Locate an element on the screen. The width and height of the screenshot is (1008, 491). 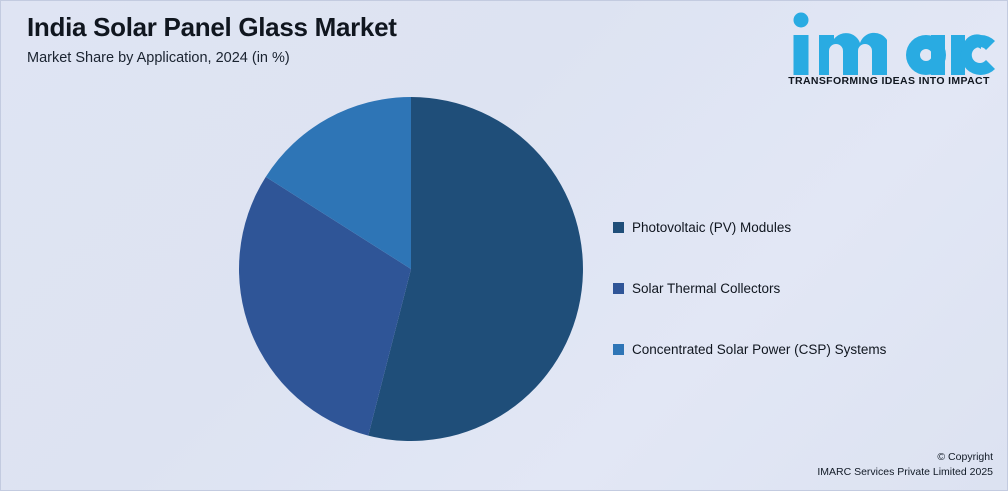
copyright-line-2: IMARC Services Private Limited 2025 is located at coordinates (905, 471).